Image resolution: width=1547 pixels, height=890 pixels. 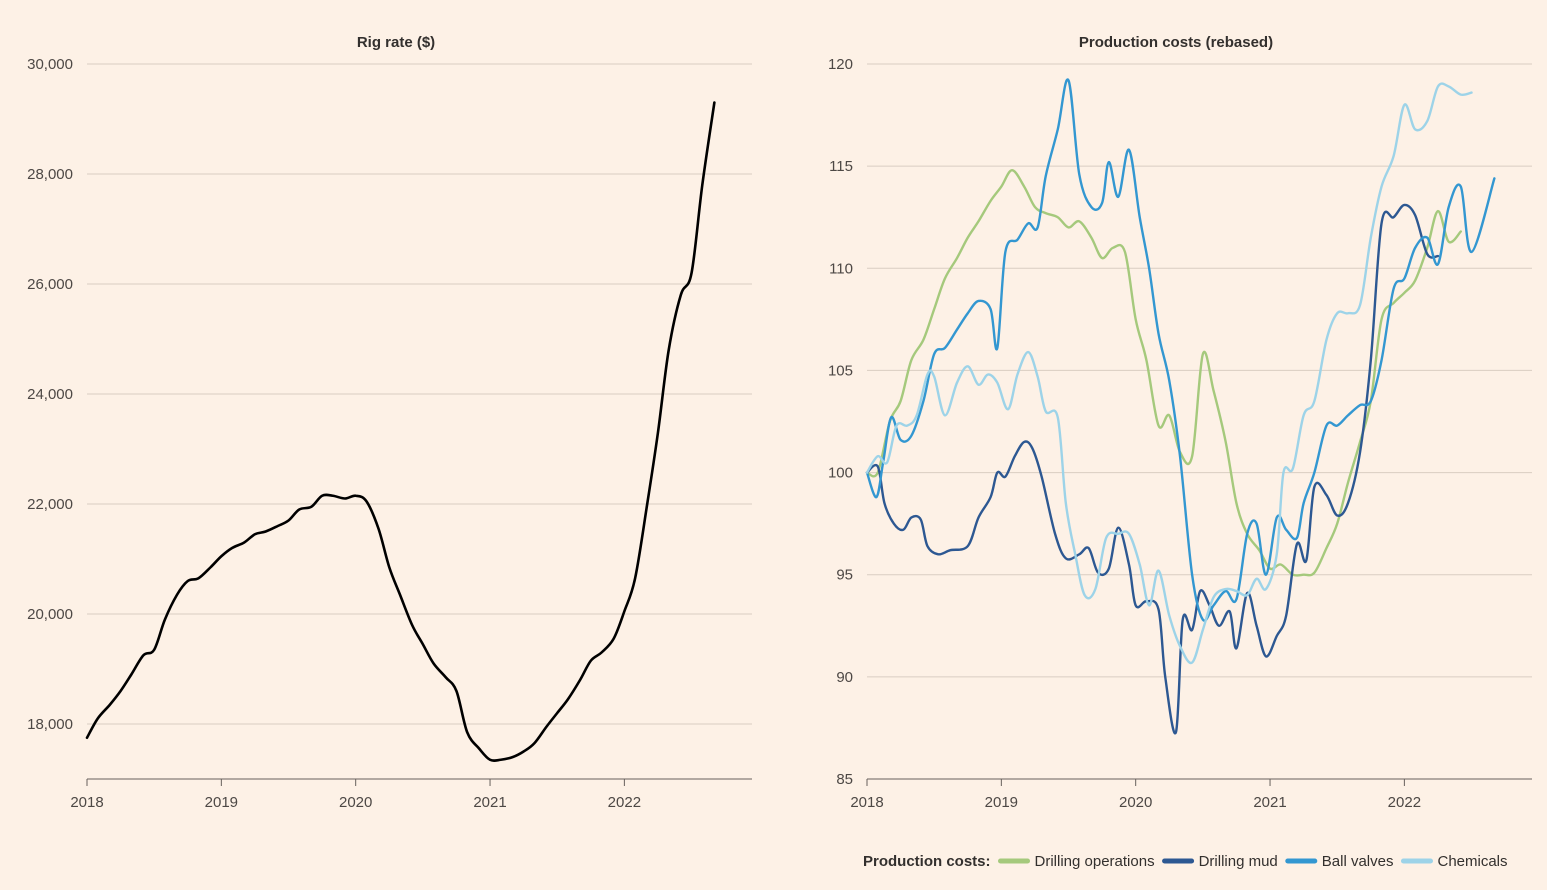 I want to click on legend-label: Drilling operations, so click(x=1095, y=861).